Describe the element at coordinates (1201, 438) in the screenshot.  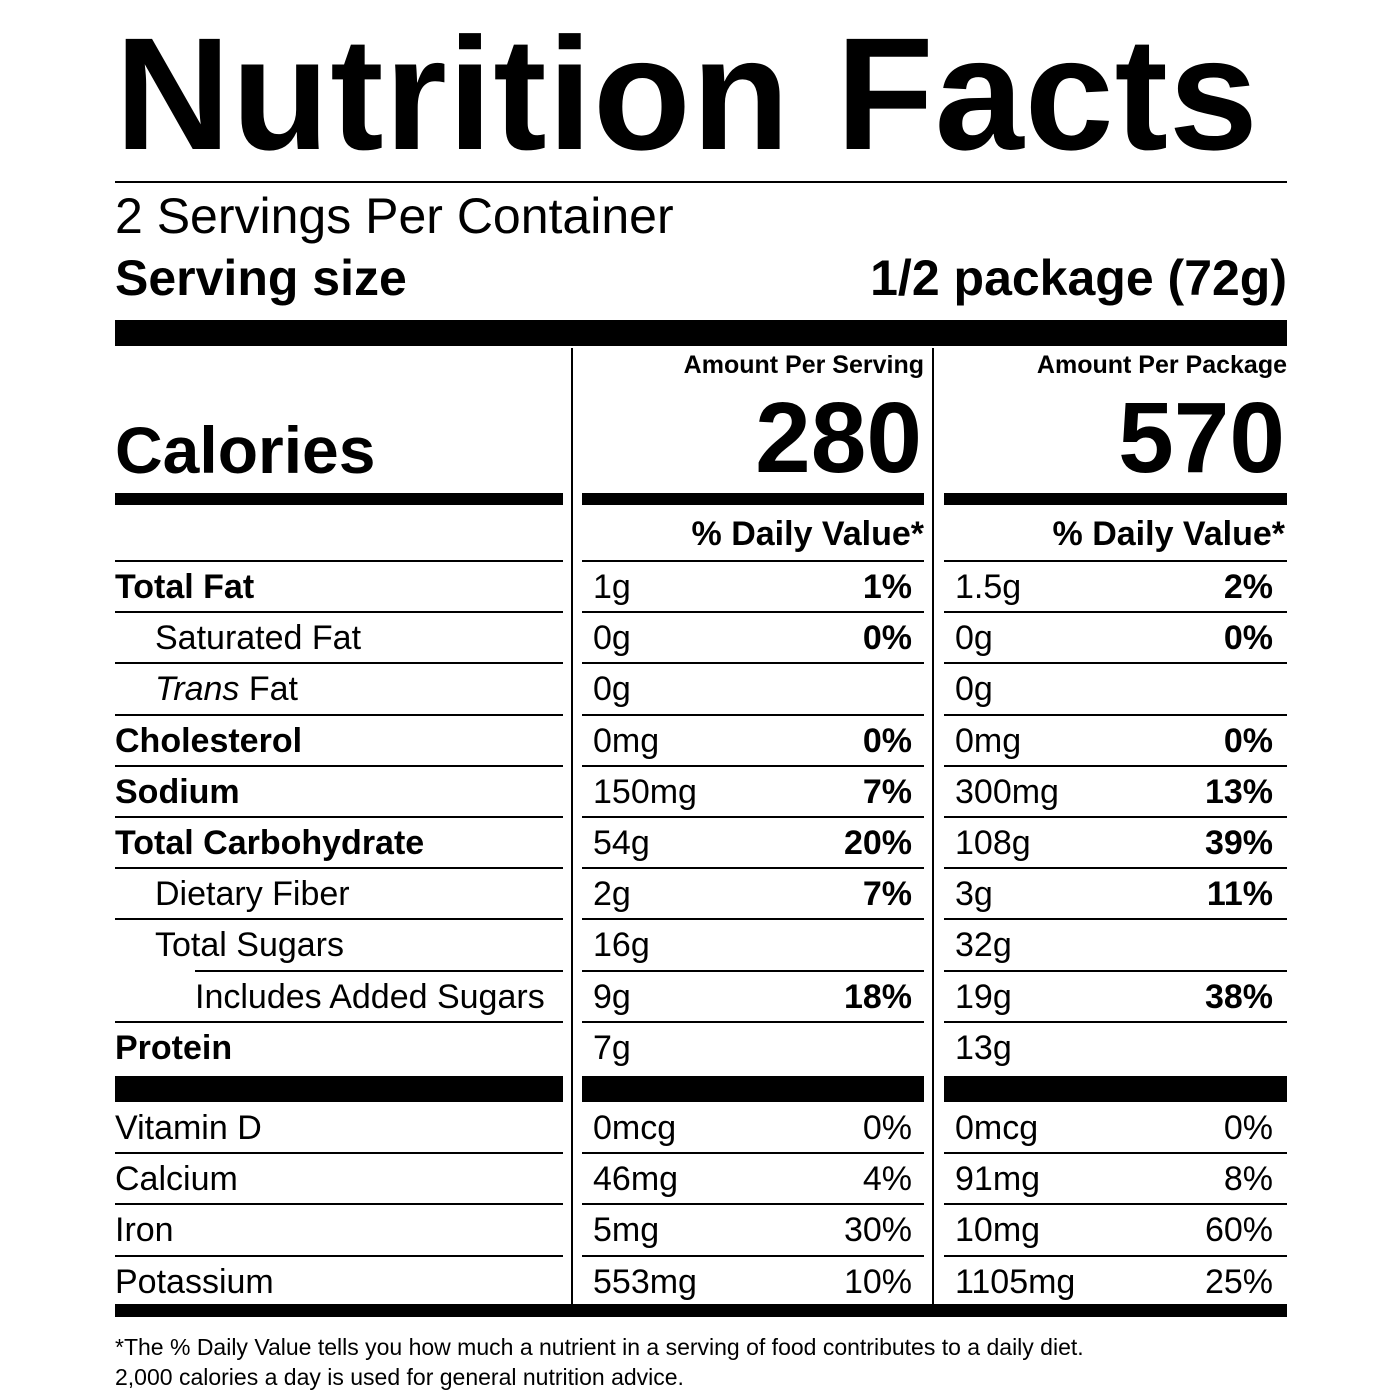
I see `calories-per-package: 570` at that location.